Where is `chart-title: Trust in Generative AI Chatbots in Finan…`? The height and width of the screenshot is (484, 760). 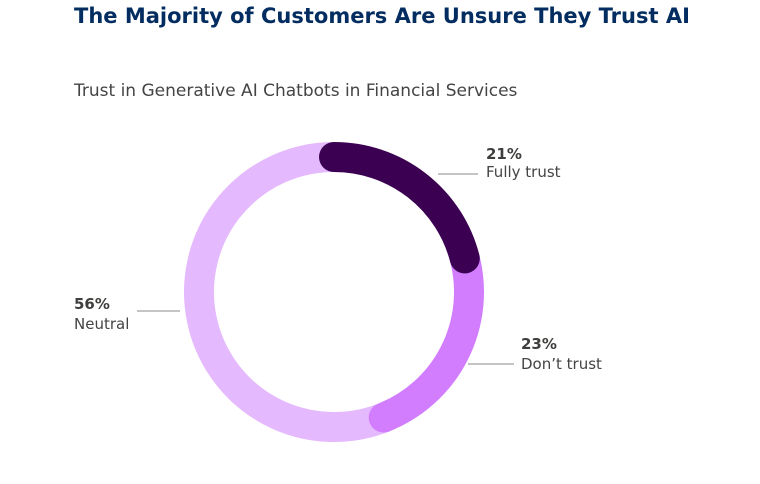
chart-title: Trust in Generative AI Chatbots in Finan… is located at coordinates (296, 91).